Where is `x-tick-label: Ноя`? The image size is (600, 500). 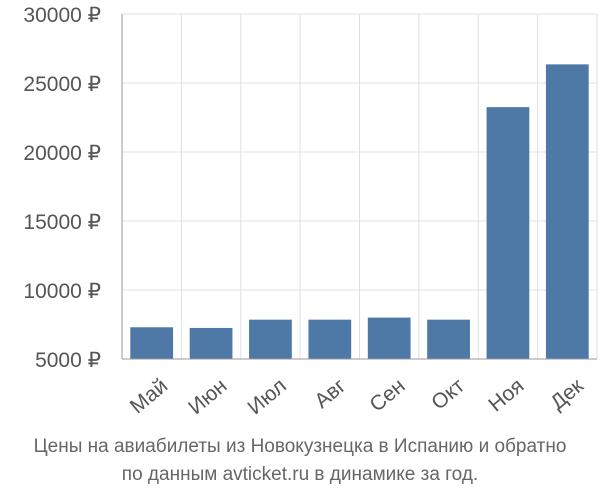 x-tick-label: Ноя is located at coordinates (506, 395).